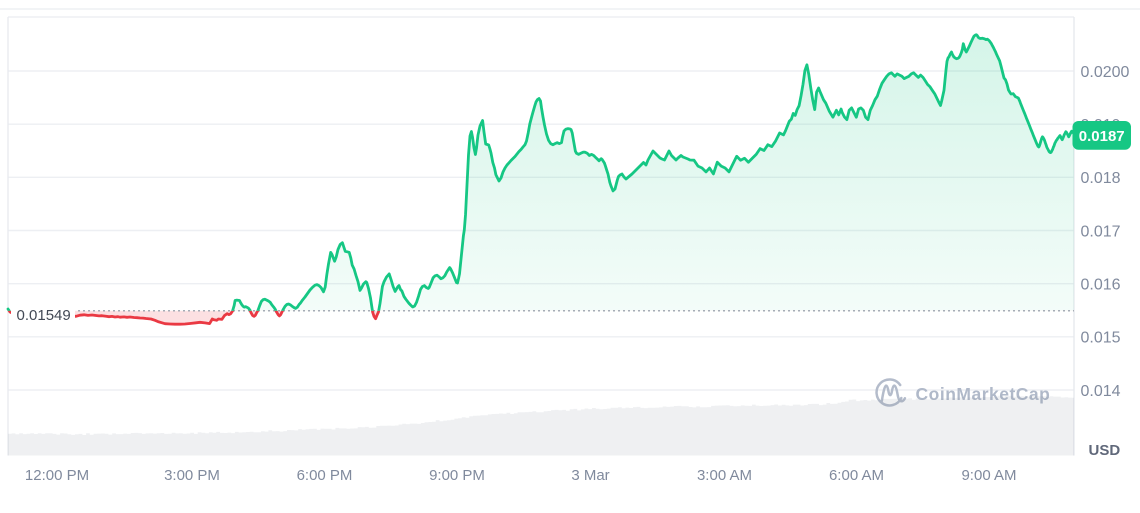 The height and width of the screenshot is (513, 1140). What do you see at coordinates (856, 475) in the screenshot?
I see `svg-text: 6:00 AM` at bounding box center [856, 475].